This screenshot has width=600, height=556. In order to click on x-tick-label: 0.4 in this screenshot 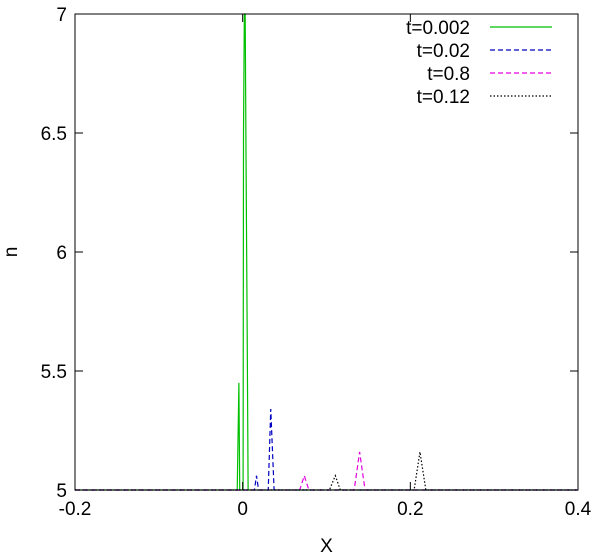, I will do `click(578, 509)`.